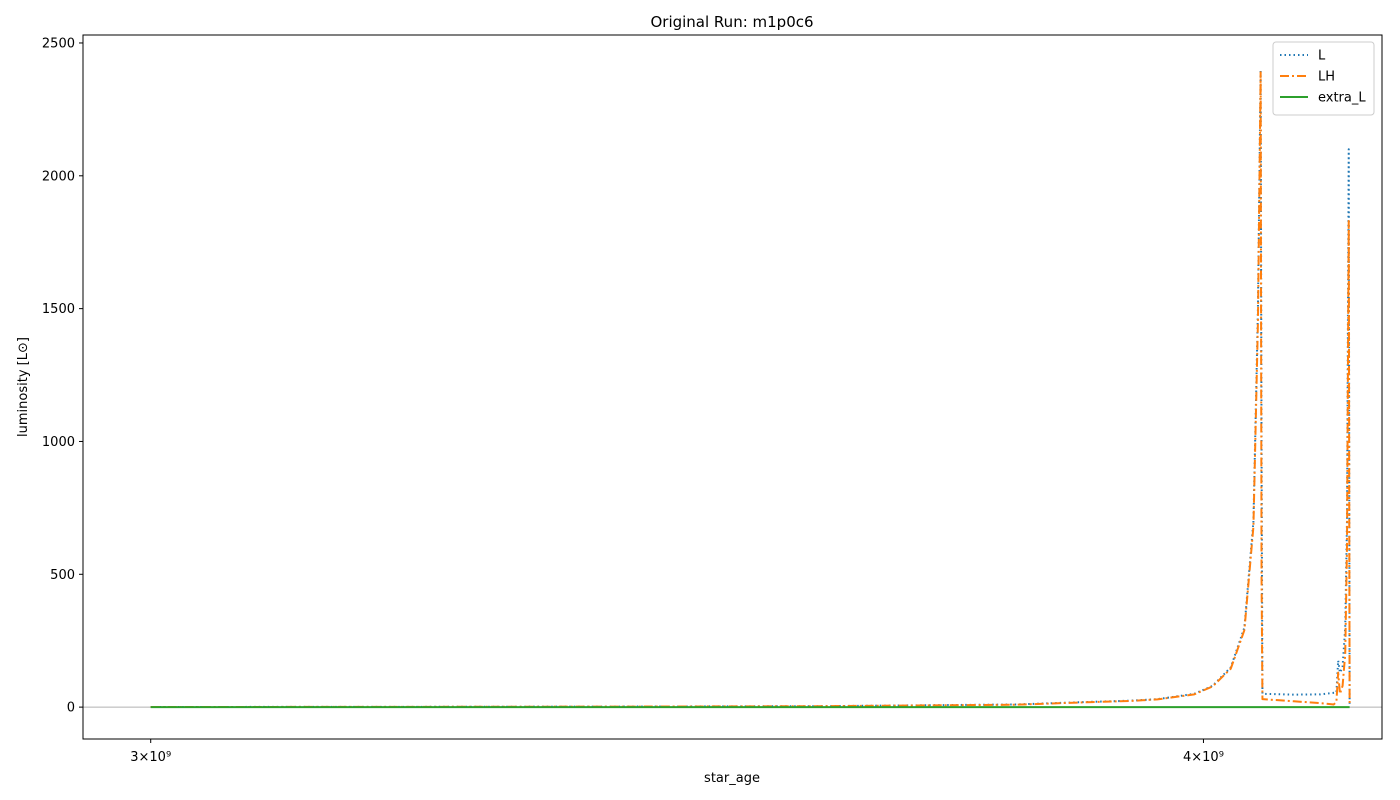 The width and height of the screenshot is (1400, 800). I want to click on legend-label: L, so click(1322, 56).